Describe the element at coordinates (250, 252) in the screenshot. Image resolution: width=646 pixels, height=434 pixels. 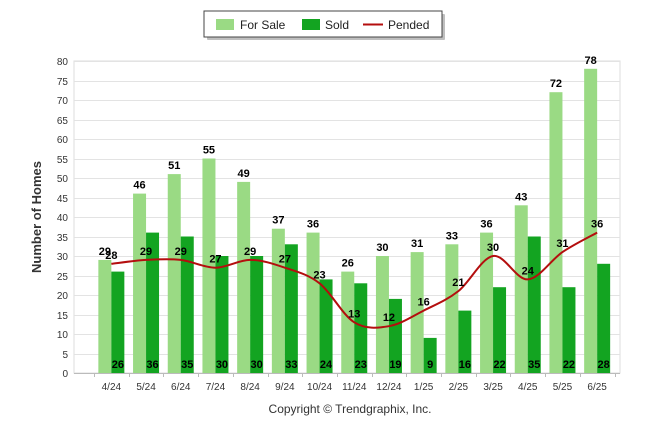
I see `label-pended-8-24: 29` at that location.